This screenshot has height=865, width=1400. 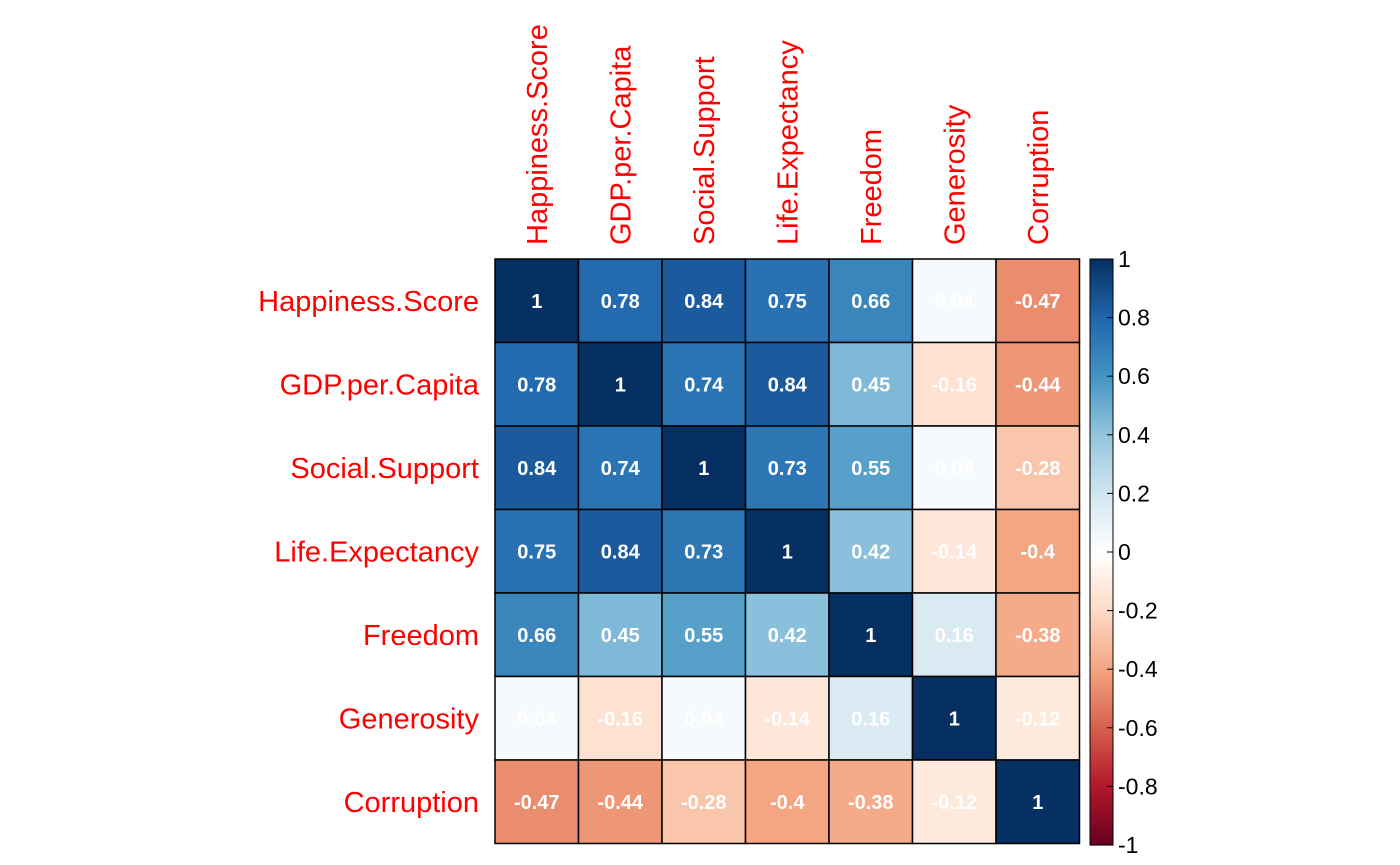 What do you see at coordinates (536, 302) in the screenshot?
I see `cell-value-label: 1` at bounding box center [536, 302].